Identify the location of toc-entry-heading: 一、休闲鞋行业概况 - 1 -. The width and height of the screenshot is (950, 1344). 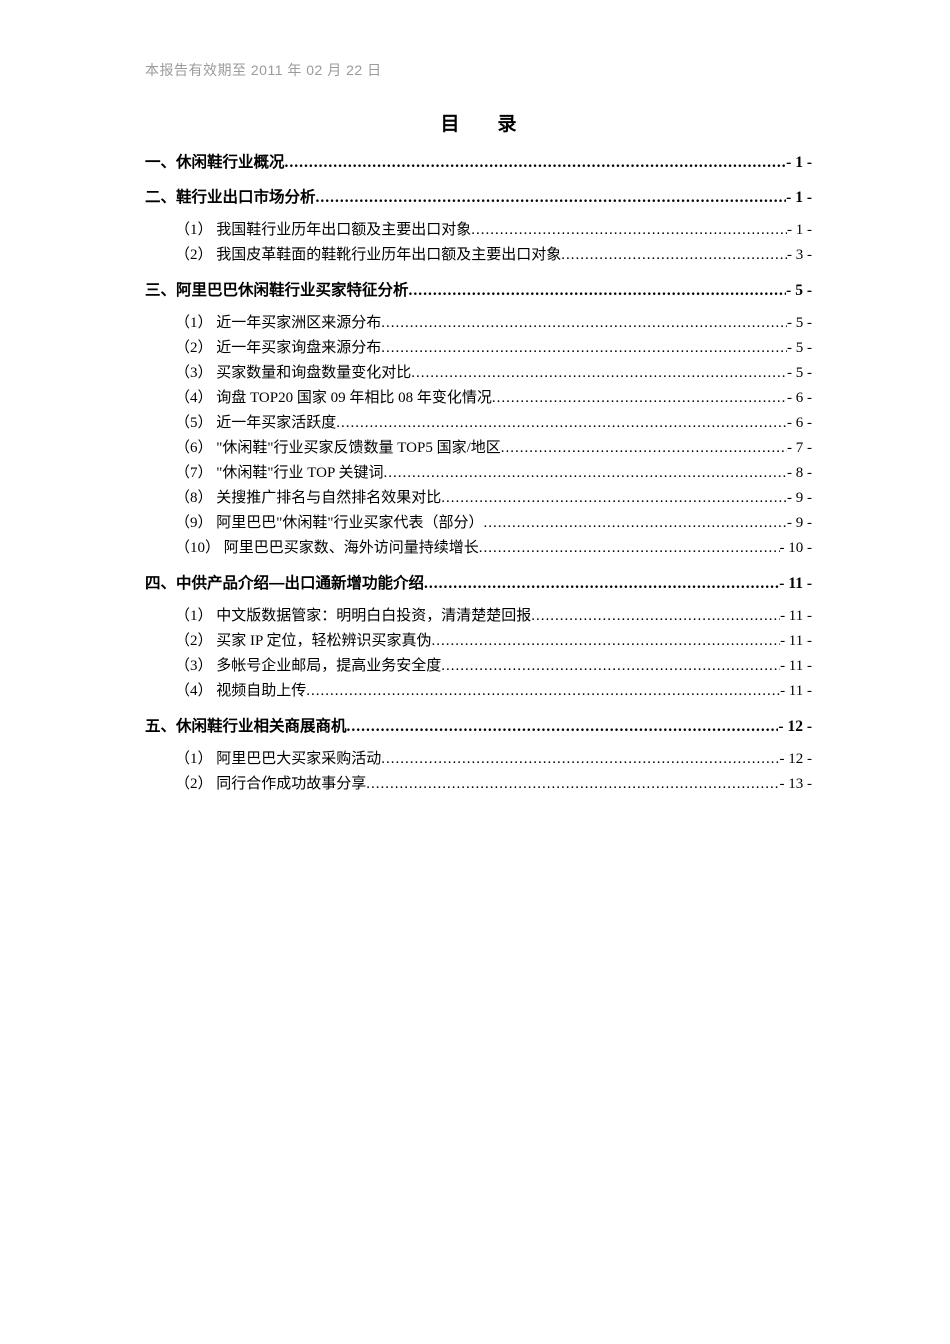
(478, 162).